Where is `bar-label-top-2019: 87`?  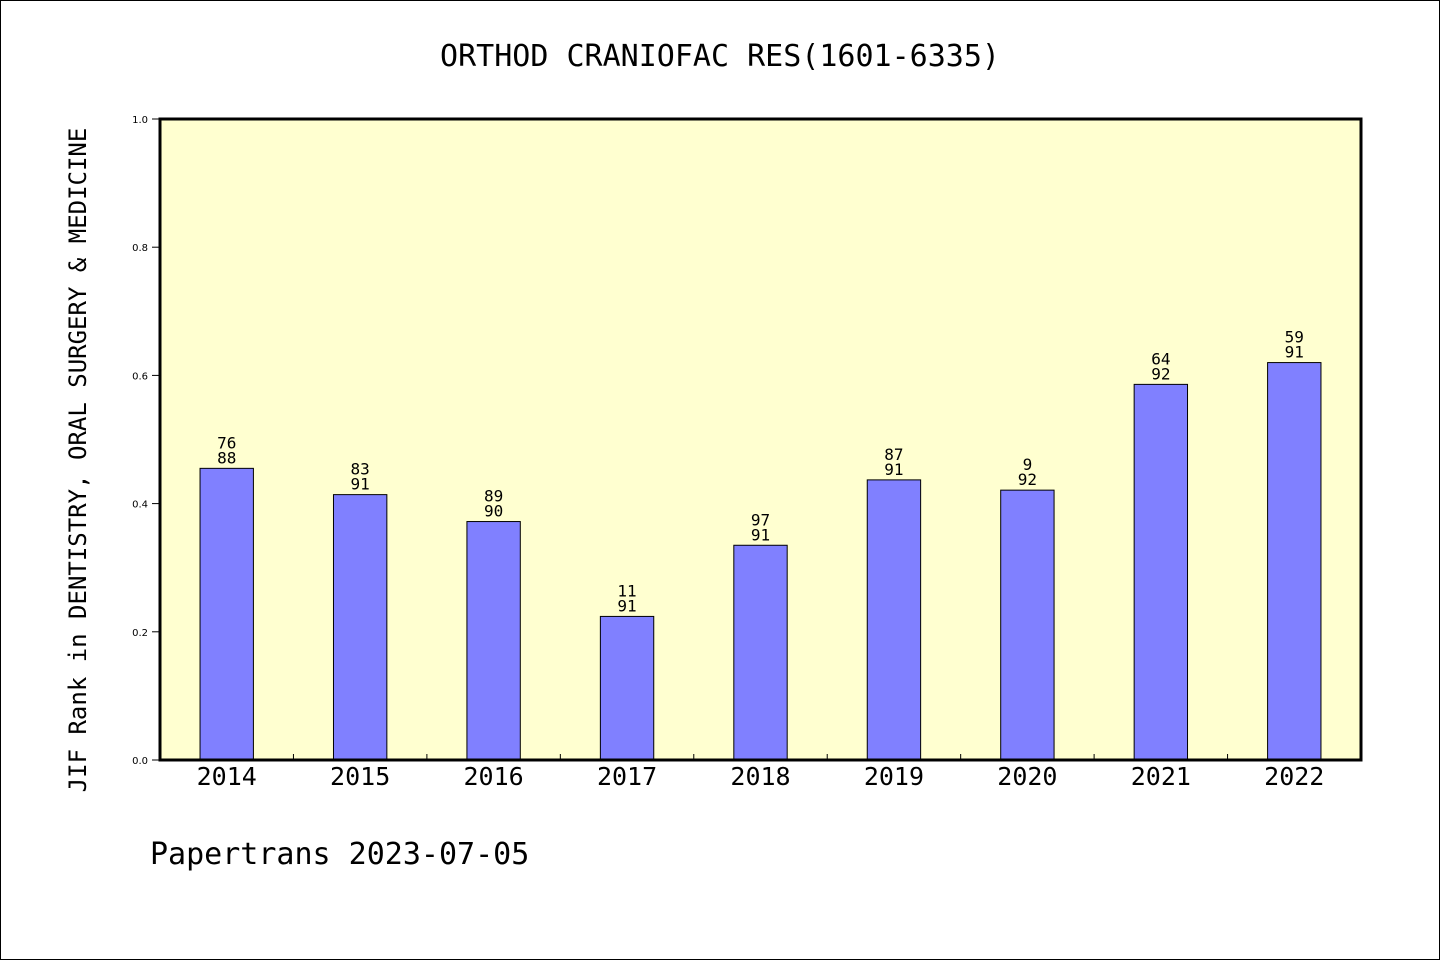 bar-label-top-2019: 87 is located at coordinates (893, 454).